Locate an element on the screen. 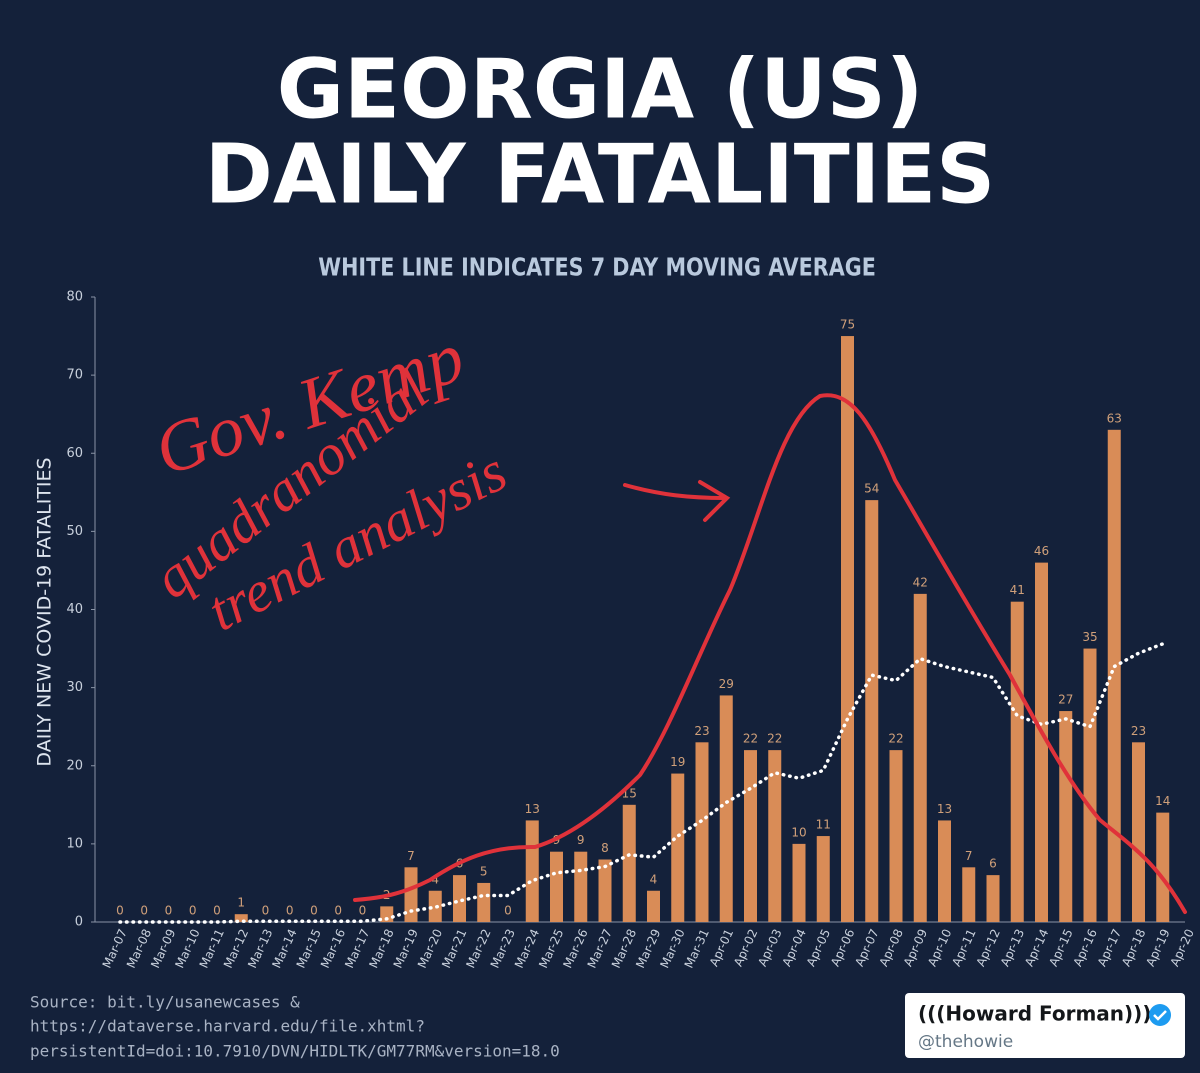 Image resolution: width=1200 pixels, height=1073 pixels. credit-handle: @thehowie is located at coordinates (965, 1042).